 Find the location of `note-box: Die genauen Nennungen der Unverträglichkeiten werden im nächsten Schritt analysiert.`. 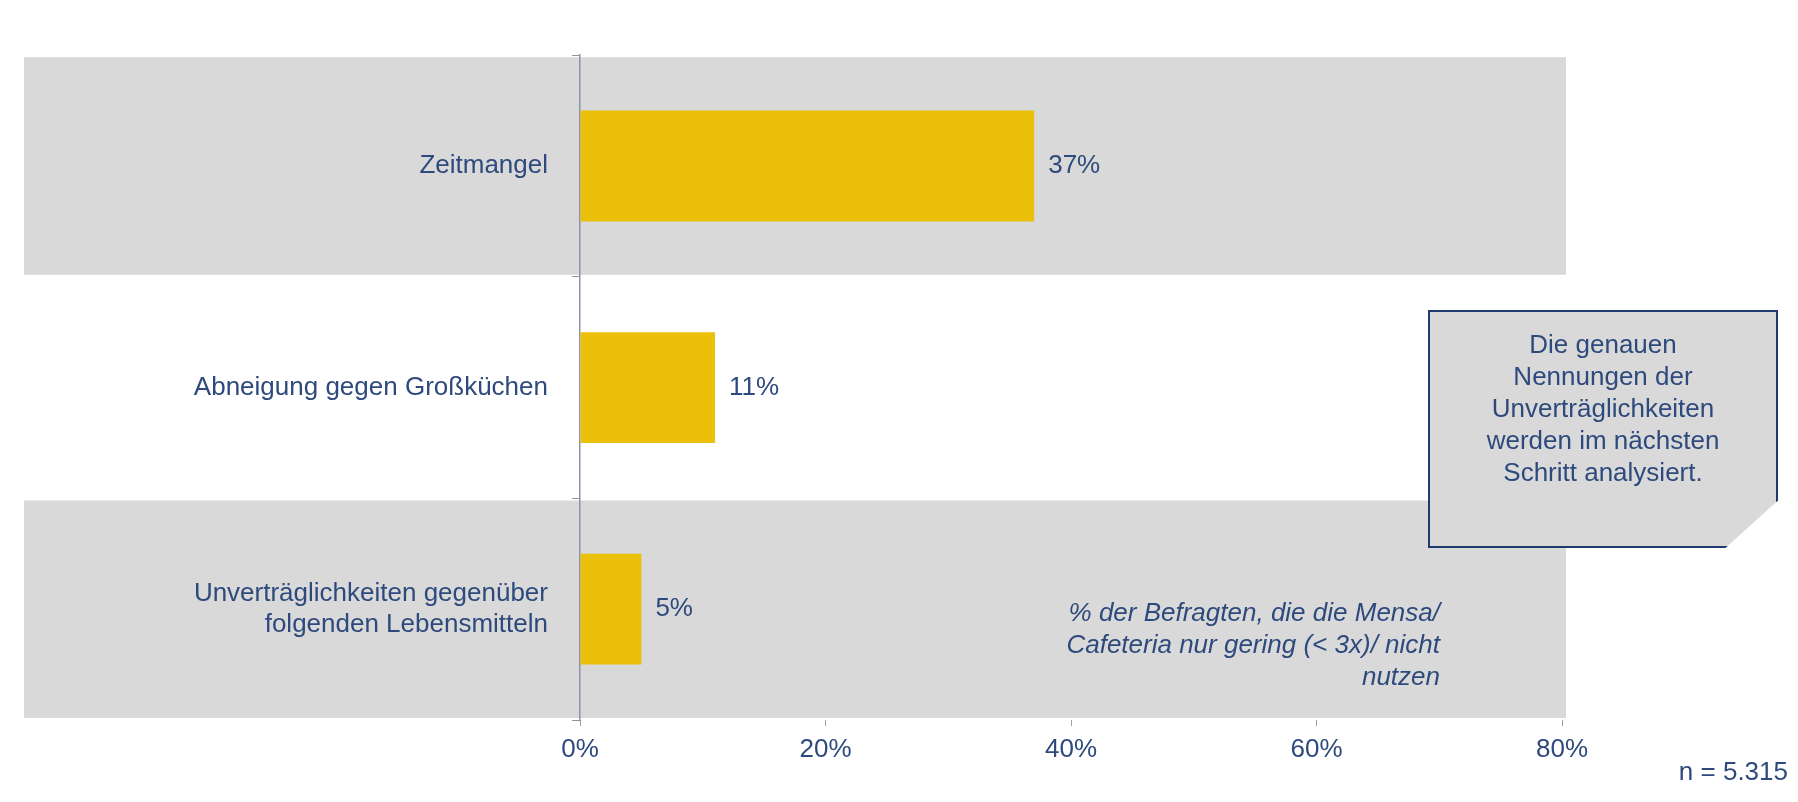

note-box: Die genauen Nennungen der Unverträglichkeiten werden im nächsten Schritt analysiert. is located at coordinates (1603, 429).